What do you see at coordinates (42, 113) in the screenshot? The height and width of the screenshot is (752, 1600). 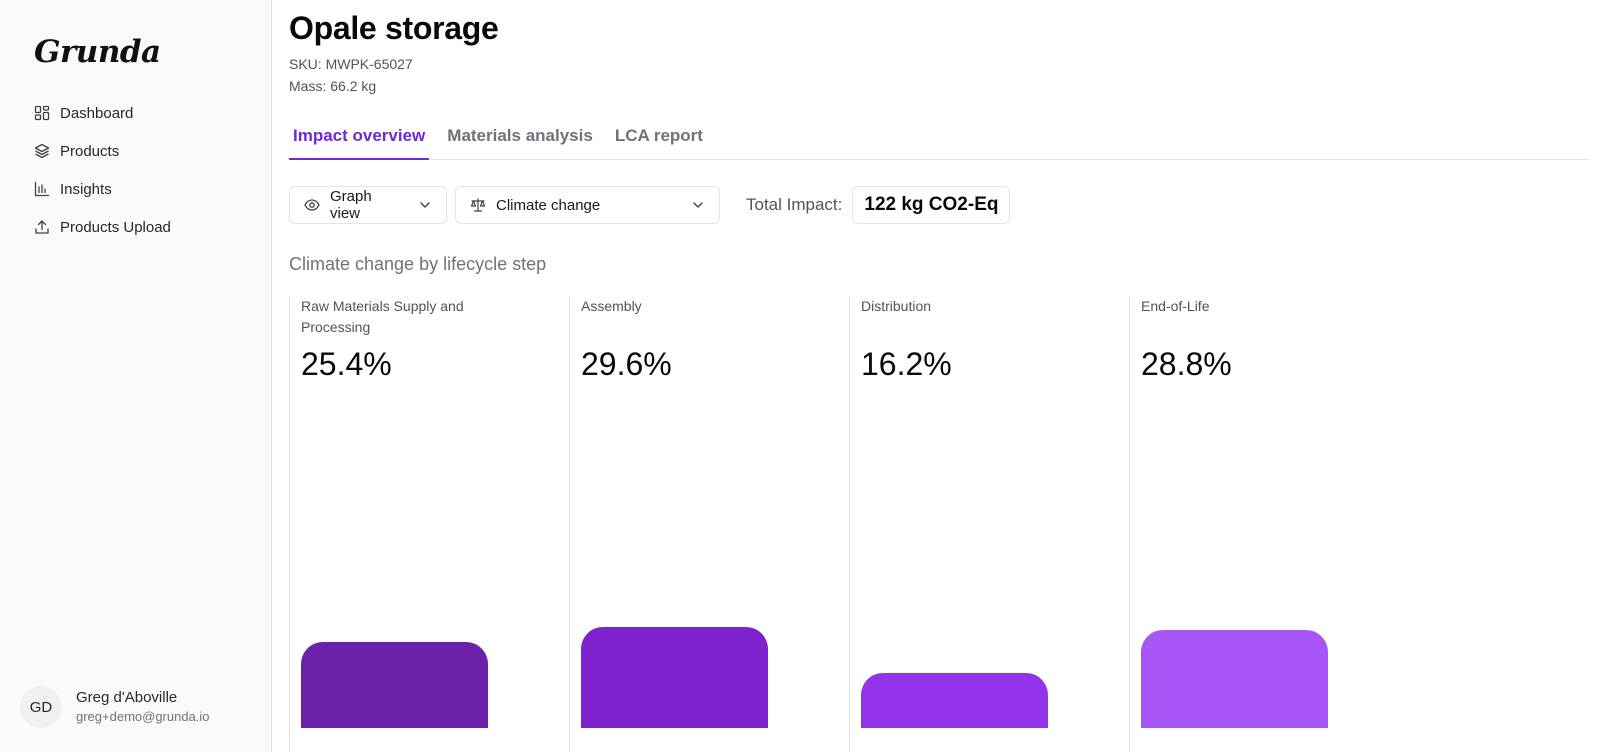 I see `dashboard-icon` at bounding box center [42, 113].